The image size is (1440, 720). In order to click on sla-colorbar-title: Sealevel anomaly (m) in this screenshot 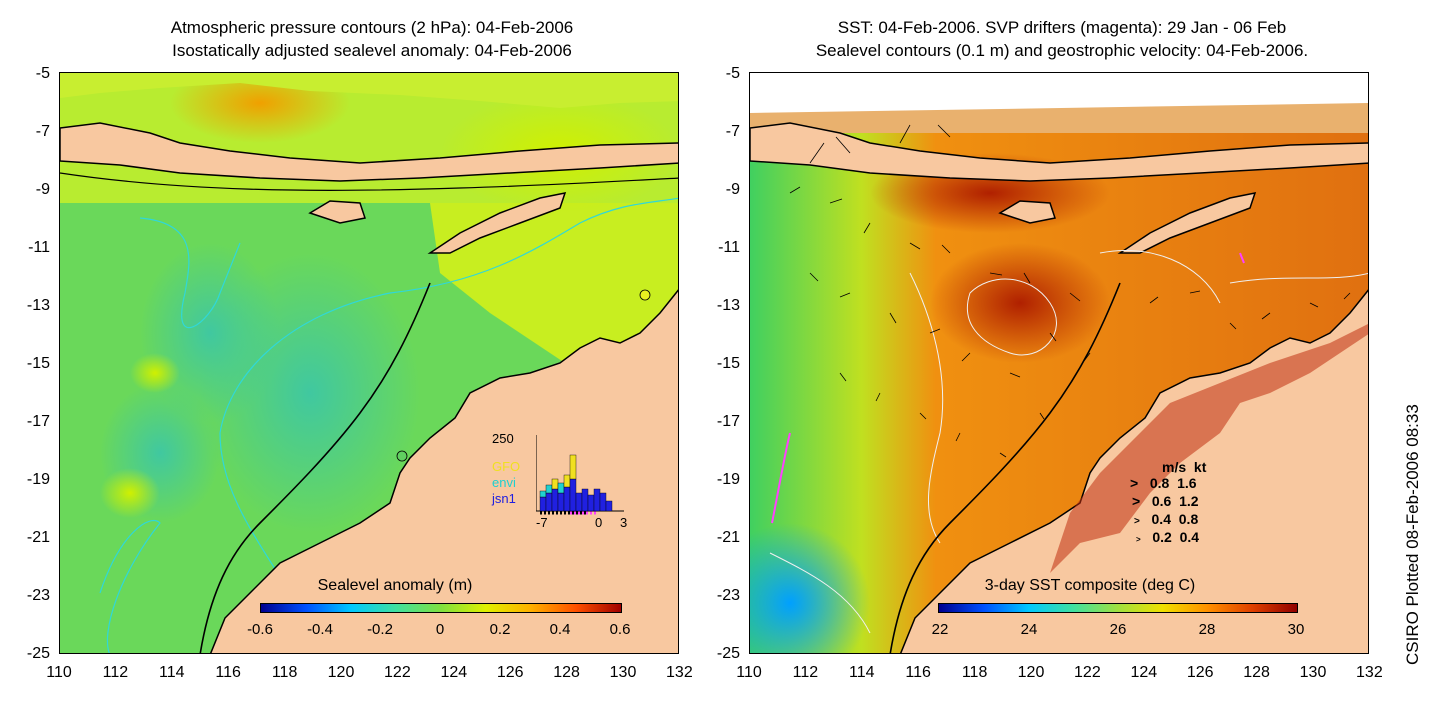, I will do `click(395, 585)`.